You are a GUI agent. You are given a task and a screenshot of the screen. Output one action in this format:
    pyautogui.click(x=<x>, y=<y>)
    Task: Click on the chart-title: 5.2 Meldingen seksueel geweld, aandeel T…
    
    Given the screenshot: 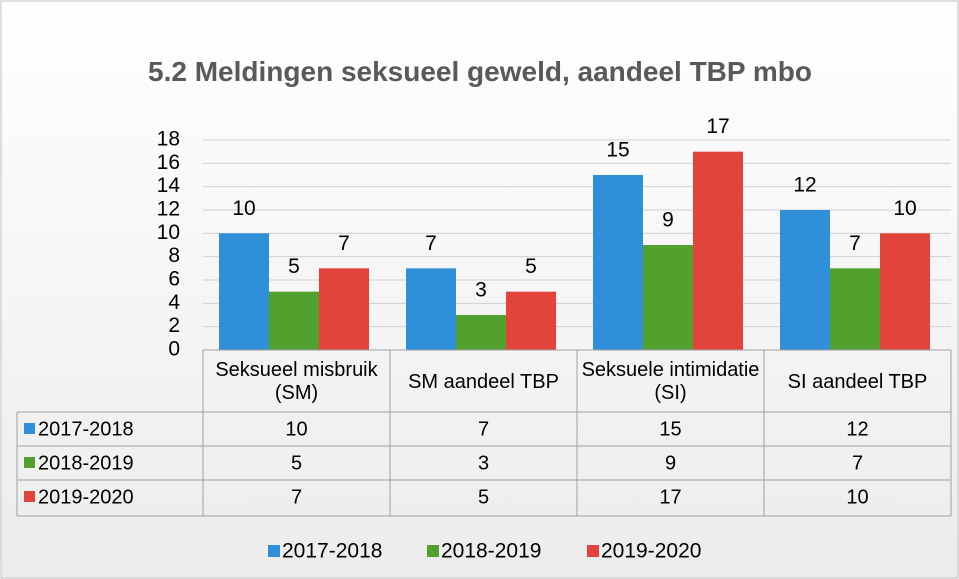 What is the action you would take?
    pyautogui.click(x=480, y=71)
    